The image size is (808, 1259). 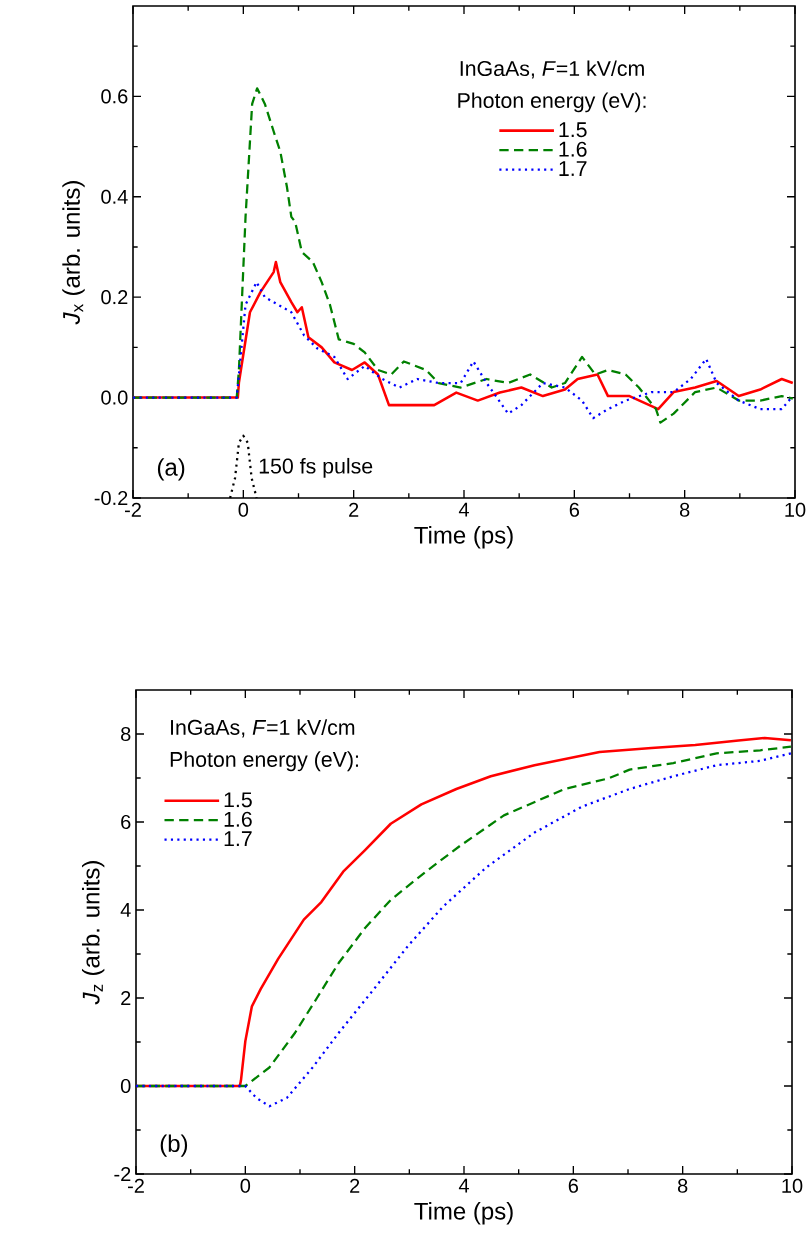 I want to click on y-tick-label: 2, so click(x=126, y=998).